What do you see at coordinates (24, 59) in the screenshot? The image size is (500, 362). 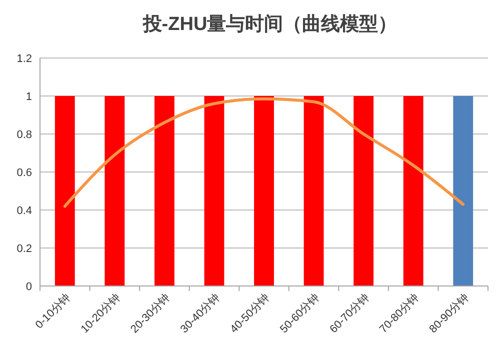 I see `y-tick-label: 1.2` at bounding box center [24, 59].